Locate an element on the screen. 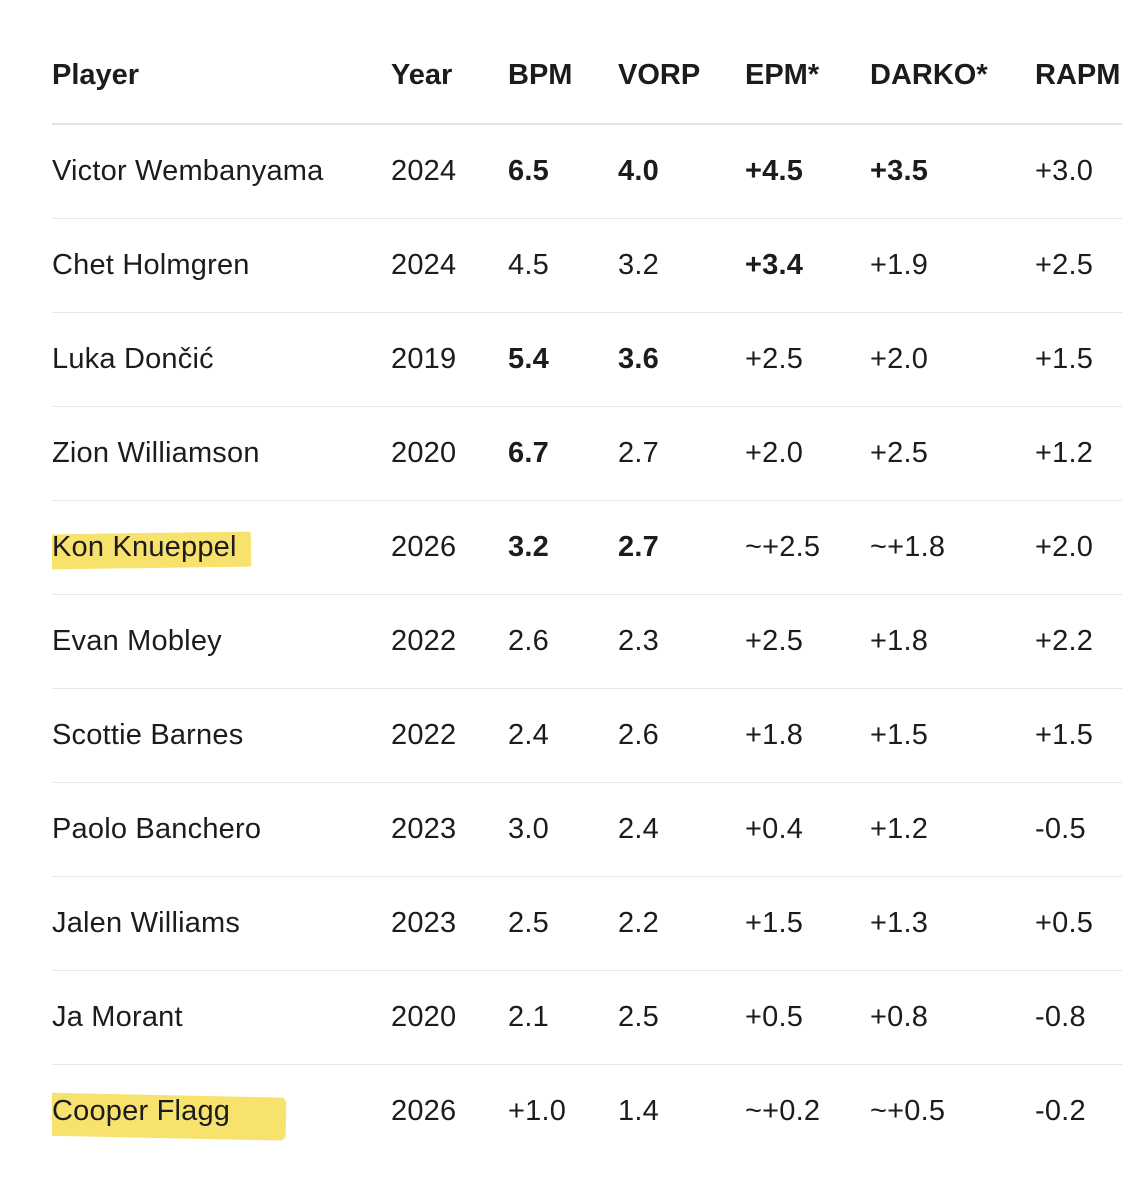  player-name: Ja Morant is located at coordinates (117, 1017).